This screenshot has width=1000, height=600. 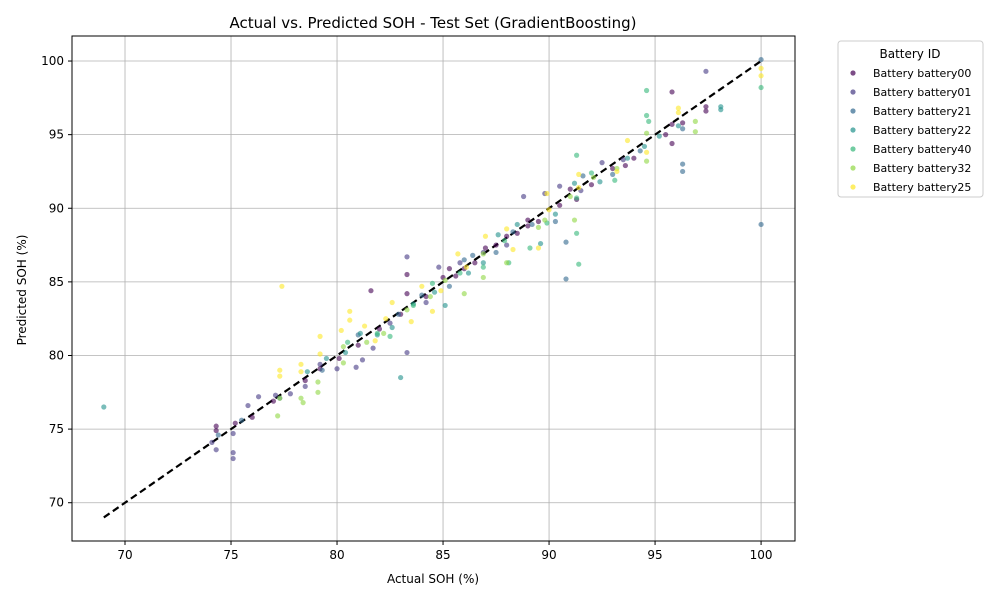 I want to click on y-axis-ticks: 70 75 80 85 90 95 100, so click(x=56, y=282).